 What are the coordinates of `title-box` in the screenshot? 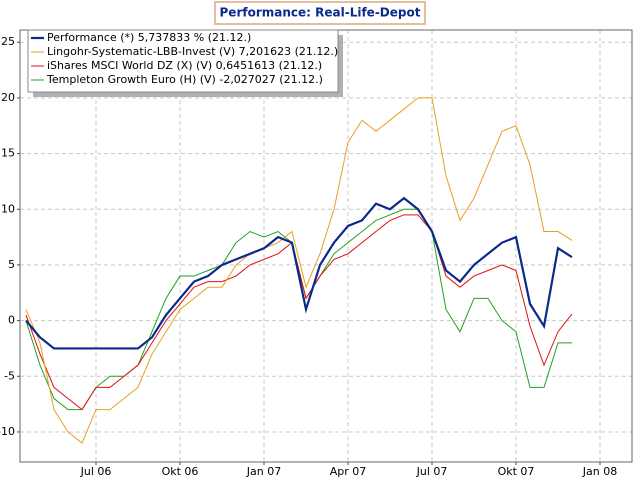 It's located at (320, 13).